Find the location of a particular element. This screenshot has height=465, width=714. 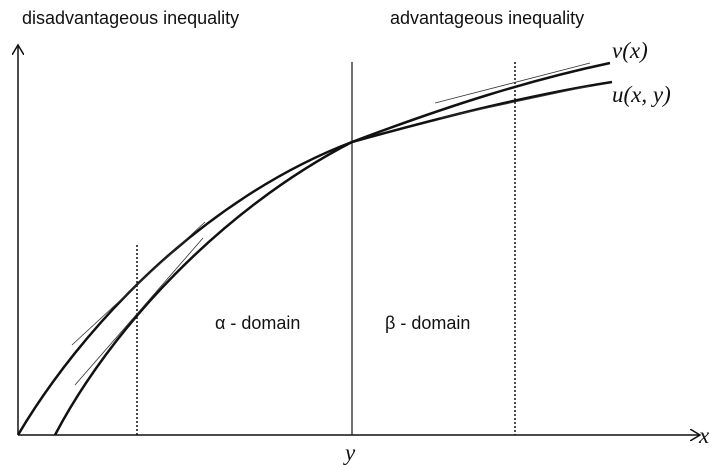

region-label: advantageous inequality is located at coordinates (487, 18).